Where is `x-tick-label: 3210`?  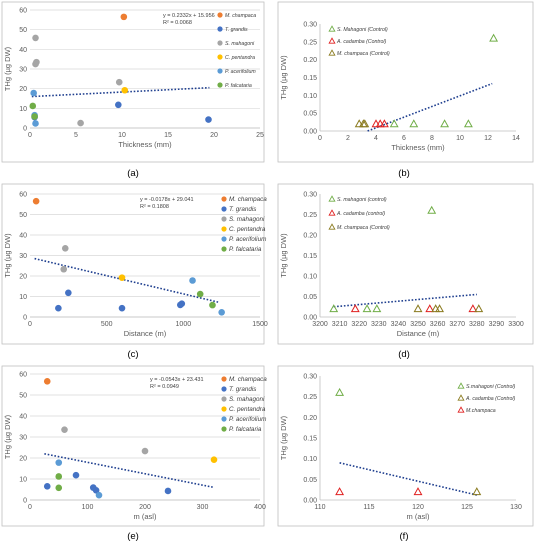
x-tick-label: 3210 is located at coordinates (340, 324).